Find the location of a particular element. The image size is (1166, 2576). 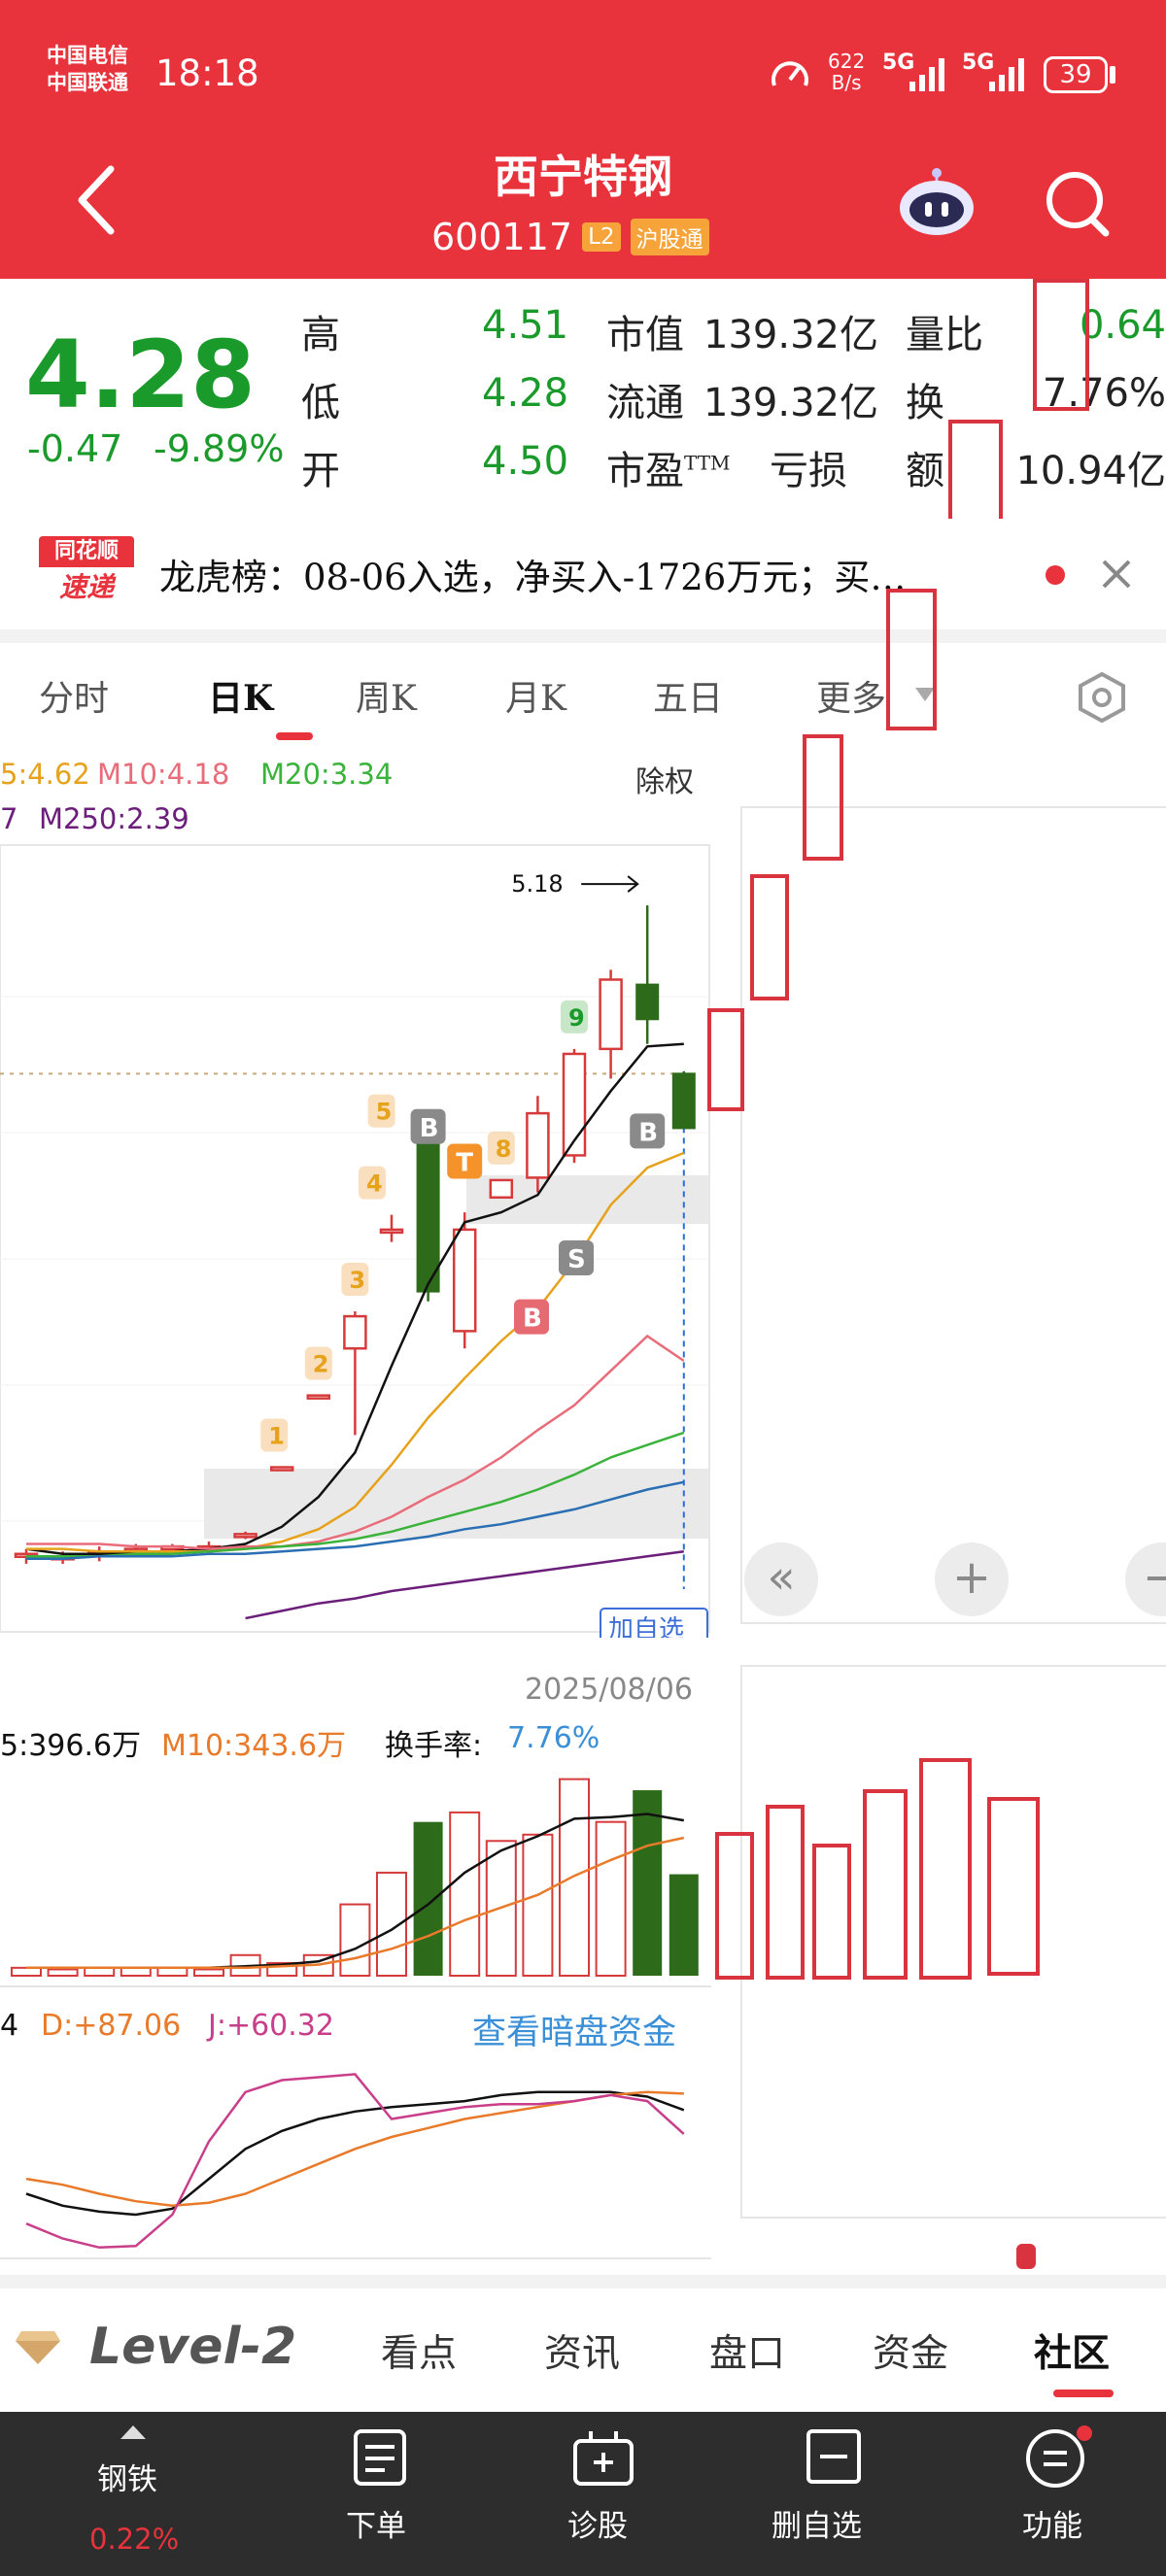

search-icon is located at coordinates (1077, 204).